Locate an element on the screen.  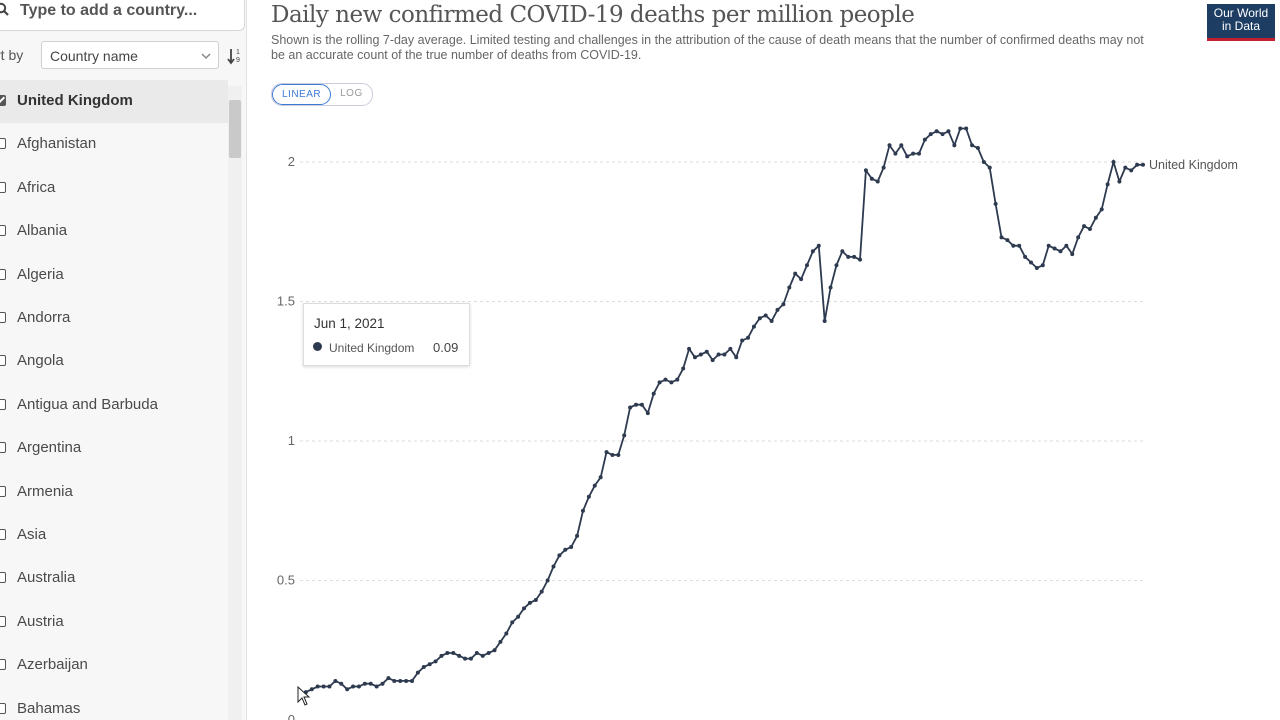
scrollbar-thumb is located at coordinates (235, 129).